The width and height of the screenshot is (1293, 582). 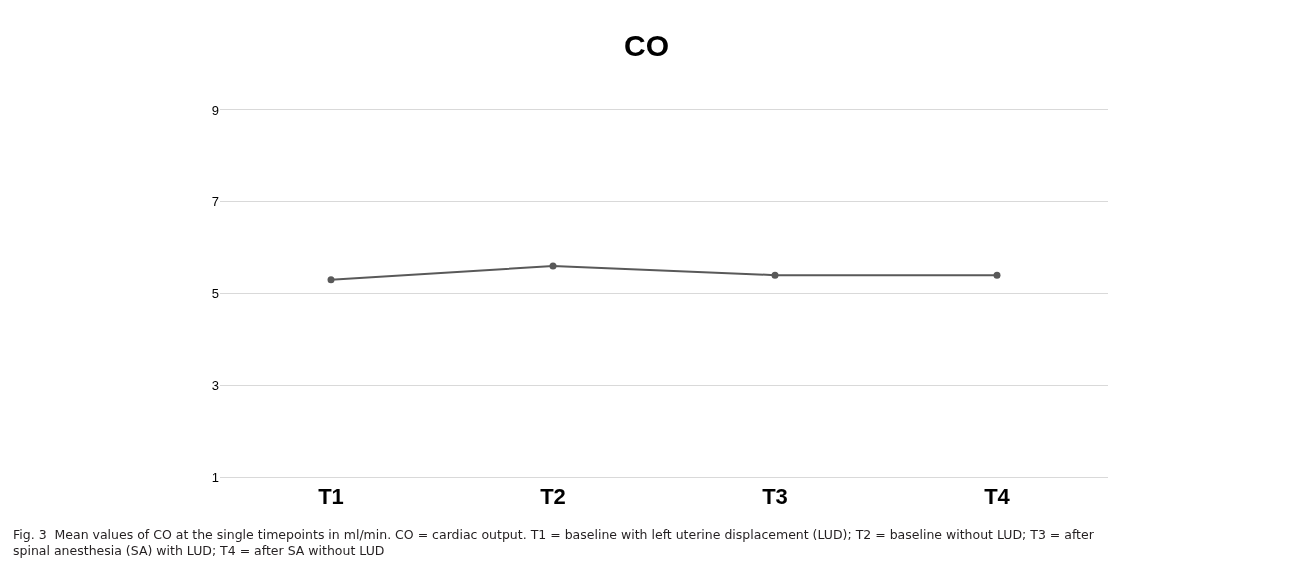 What do you see at coordinates (215, 110) in the screenshot?
I see `y-tick-label: 9` at bounding box center [215, 110].